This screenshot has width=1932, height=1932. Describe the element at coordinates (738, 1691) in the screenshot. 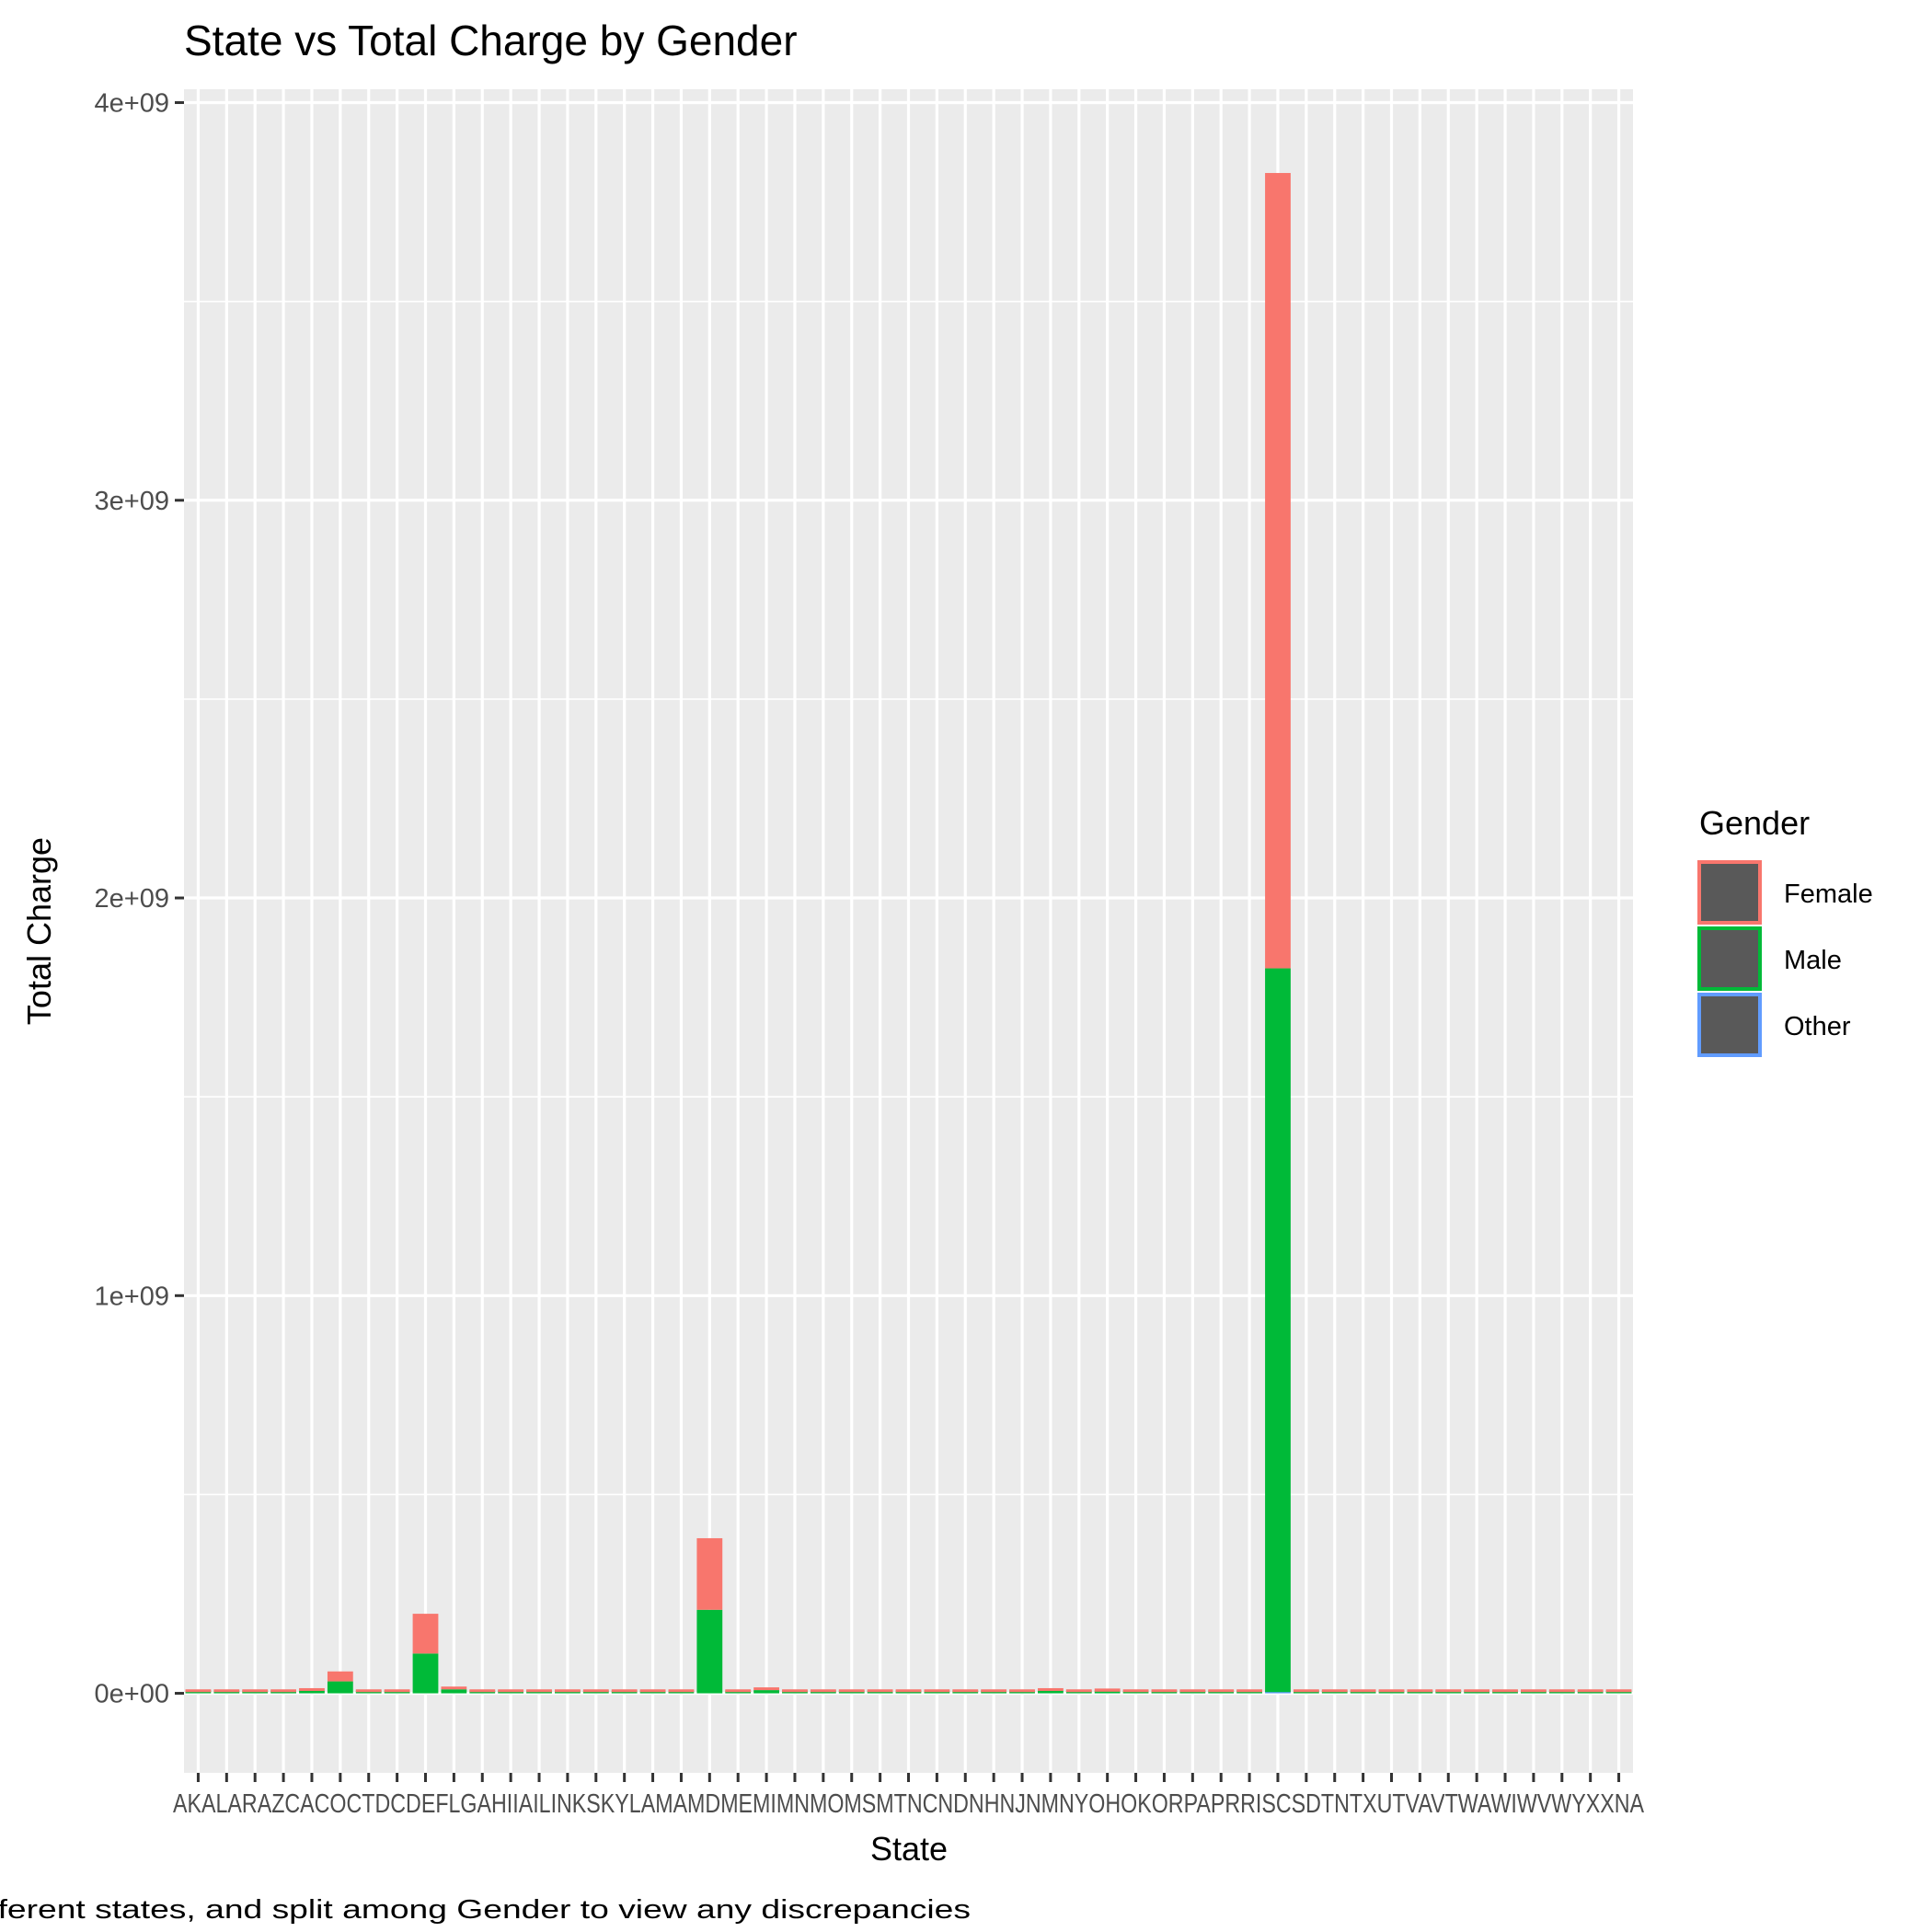

I see `bar-MD-female` at that location.